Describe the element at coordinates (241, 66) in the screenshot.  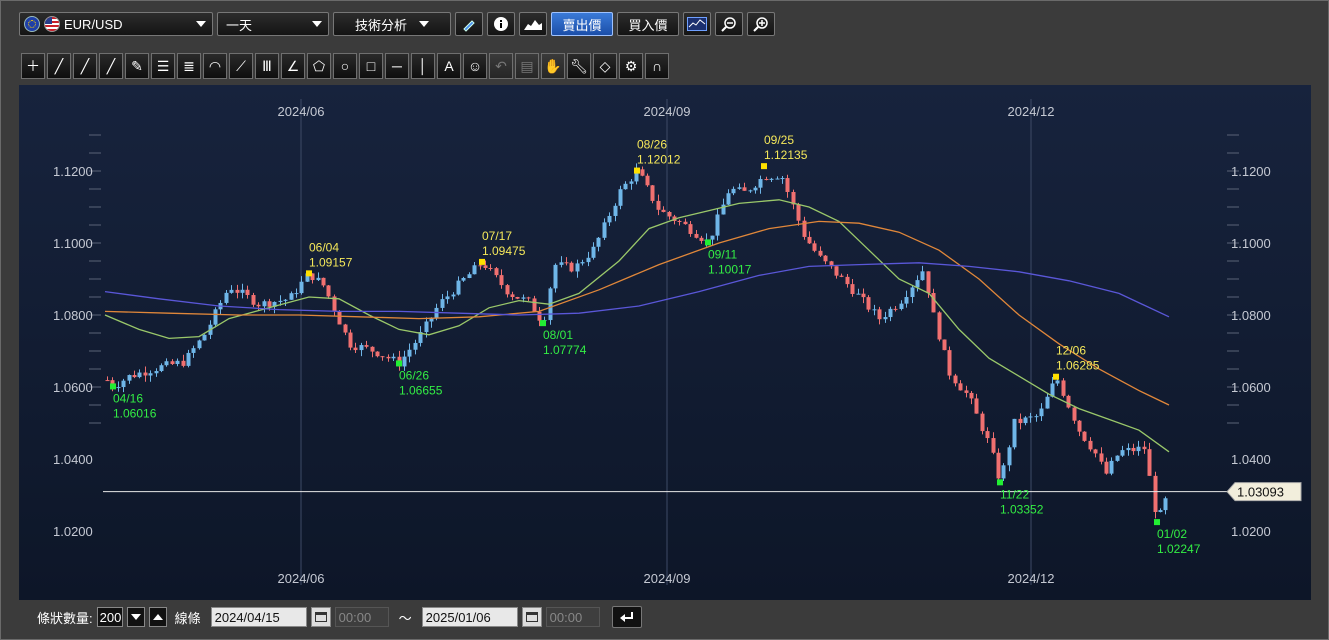
I see `fibonacci-fan-tool-icon: ⟋` at that location.